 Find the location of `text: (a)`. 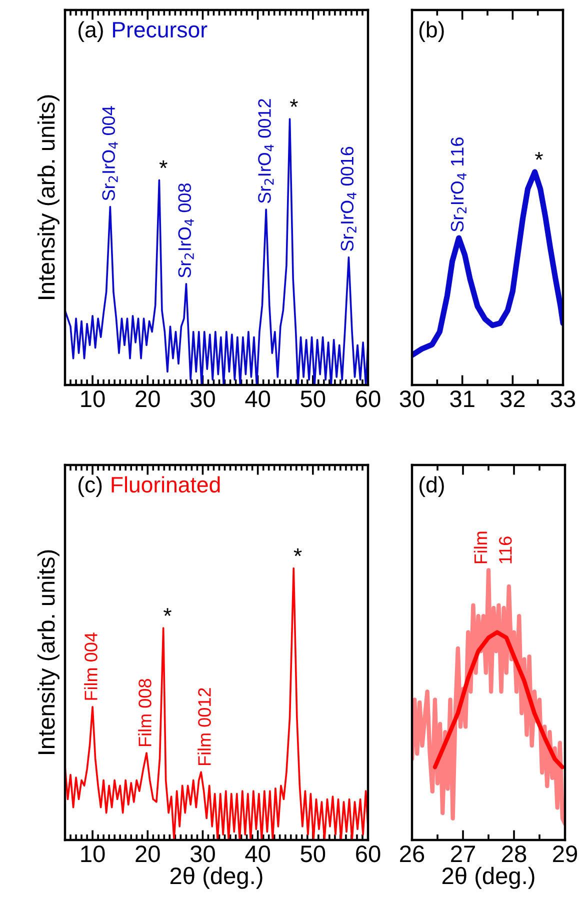

text: (a) is located at coordinates (90, 31).